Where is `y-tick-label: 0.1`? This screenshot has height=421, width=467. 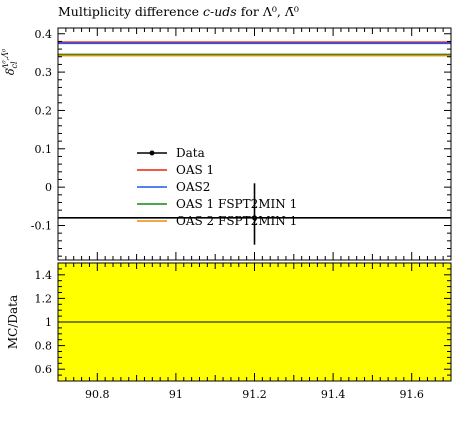 y-tick-label: 0.1 is located at coordinates (44, 149).